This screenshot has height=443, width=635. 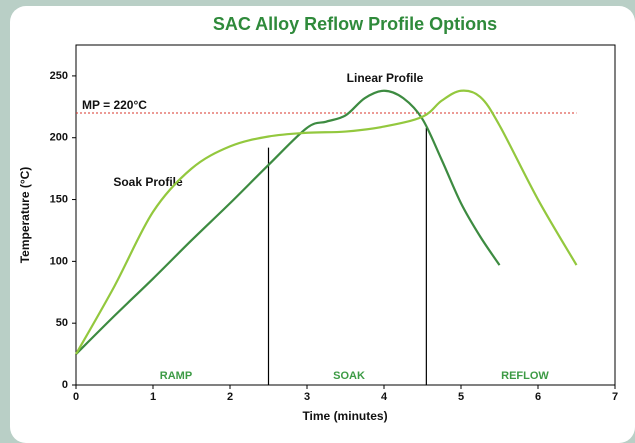 I want to click on chart-title: SAC Alloy Reflow Profile Options, so click(x=355, y=24).